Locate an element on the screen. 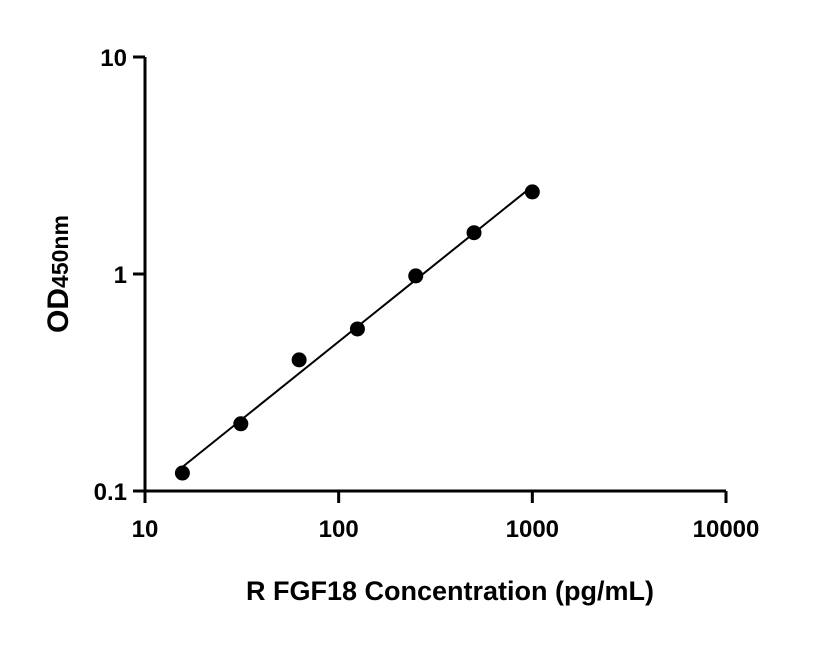 This screenshot has height=645, width=816. x-tick-label: 100 is located at coordinates (339, 529).